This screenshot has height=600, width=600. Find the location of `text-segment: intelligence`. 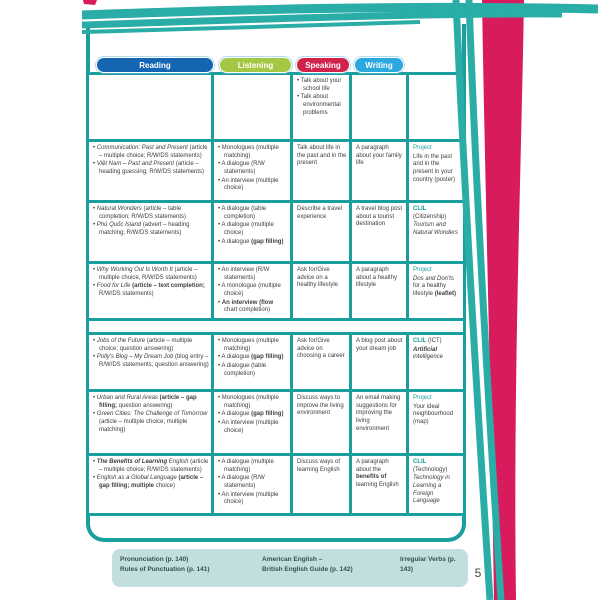

text-segment: intelligence is located at coordinates (428, 357).